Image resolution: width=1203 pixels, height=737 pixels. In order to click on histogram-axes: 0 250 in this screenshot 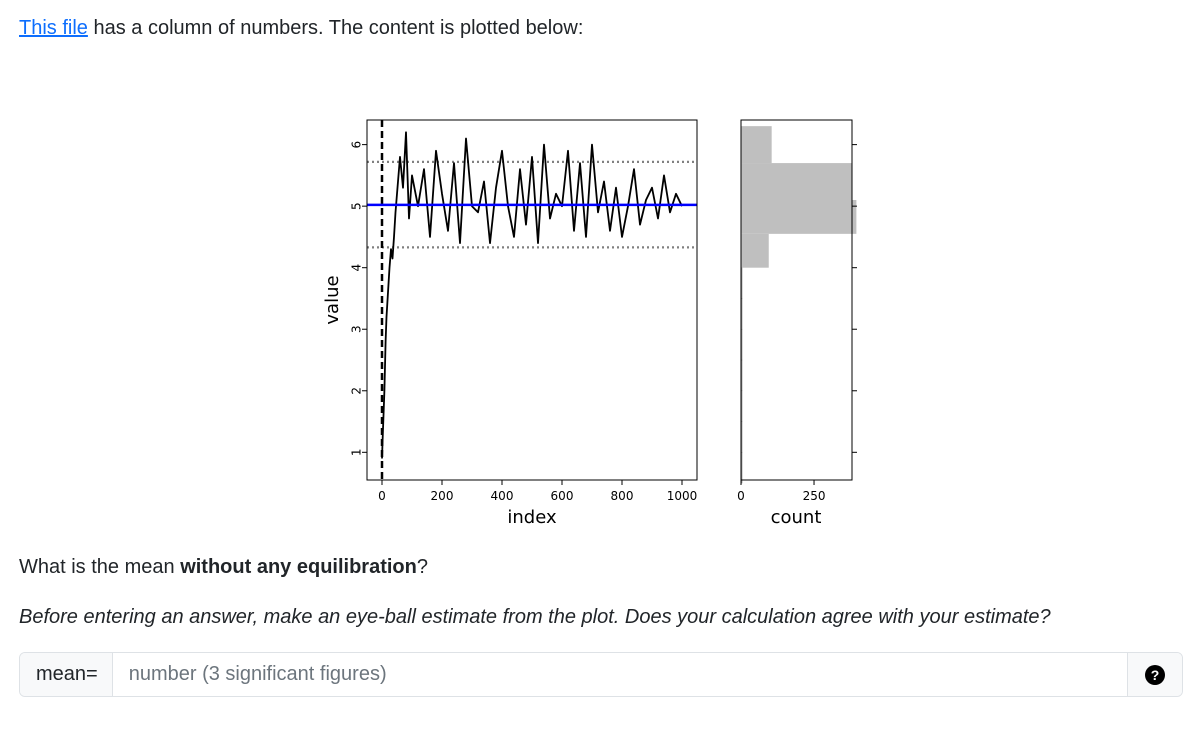, I will do `click(797, 314)`.